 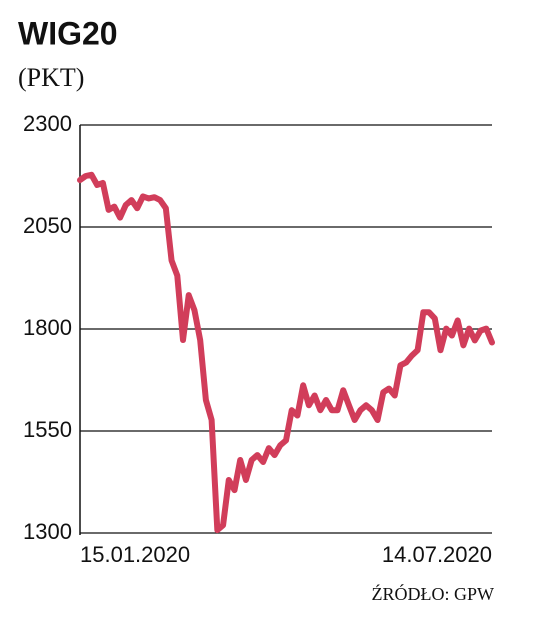 What do you see at coordinates (51, 77) in the screenshot?
I see `chart-subtitle: (PKT)` at bounding box center [51, 77].